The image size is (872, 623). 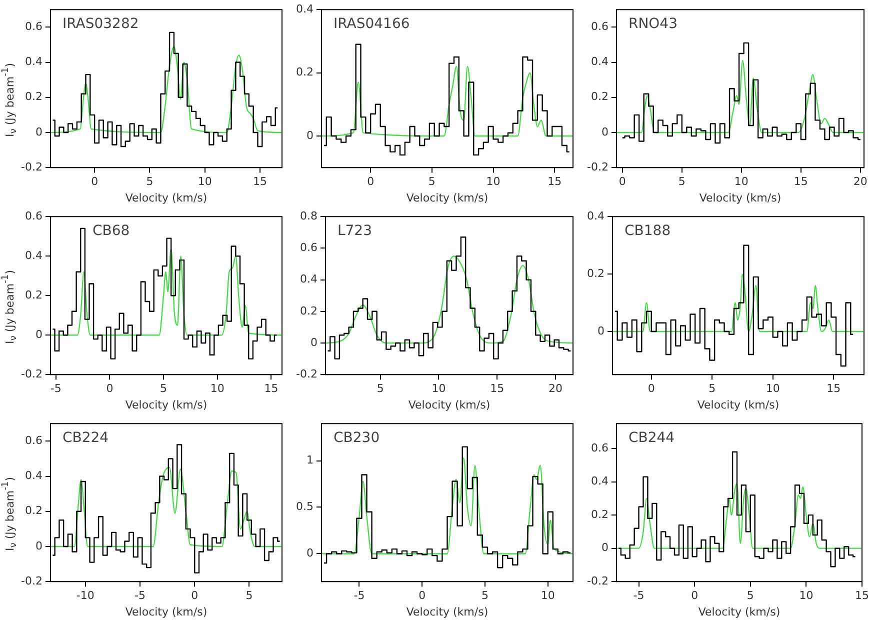 What do you see at coordinates (85, 595) in the screenshot?
I see `x-tick-label: -10` at bounding box center [85, 595].